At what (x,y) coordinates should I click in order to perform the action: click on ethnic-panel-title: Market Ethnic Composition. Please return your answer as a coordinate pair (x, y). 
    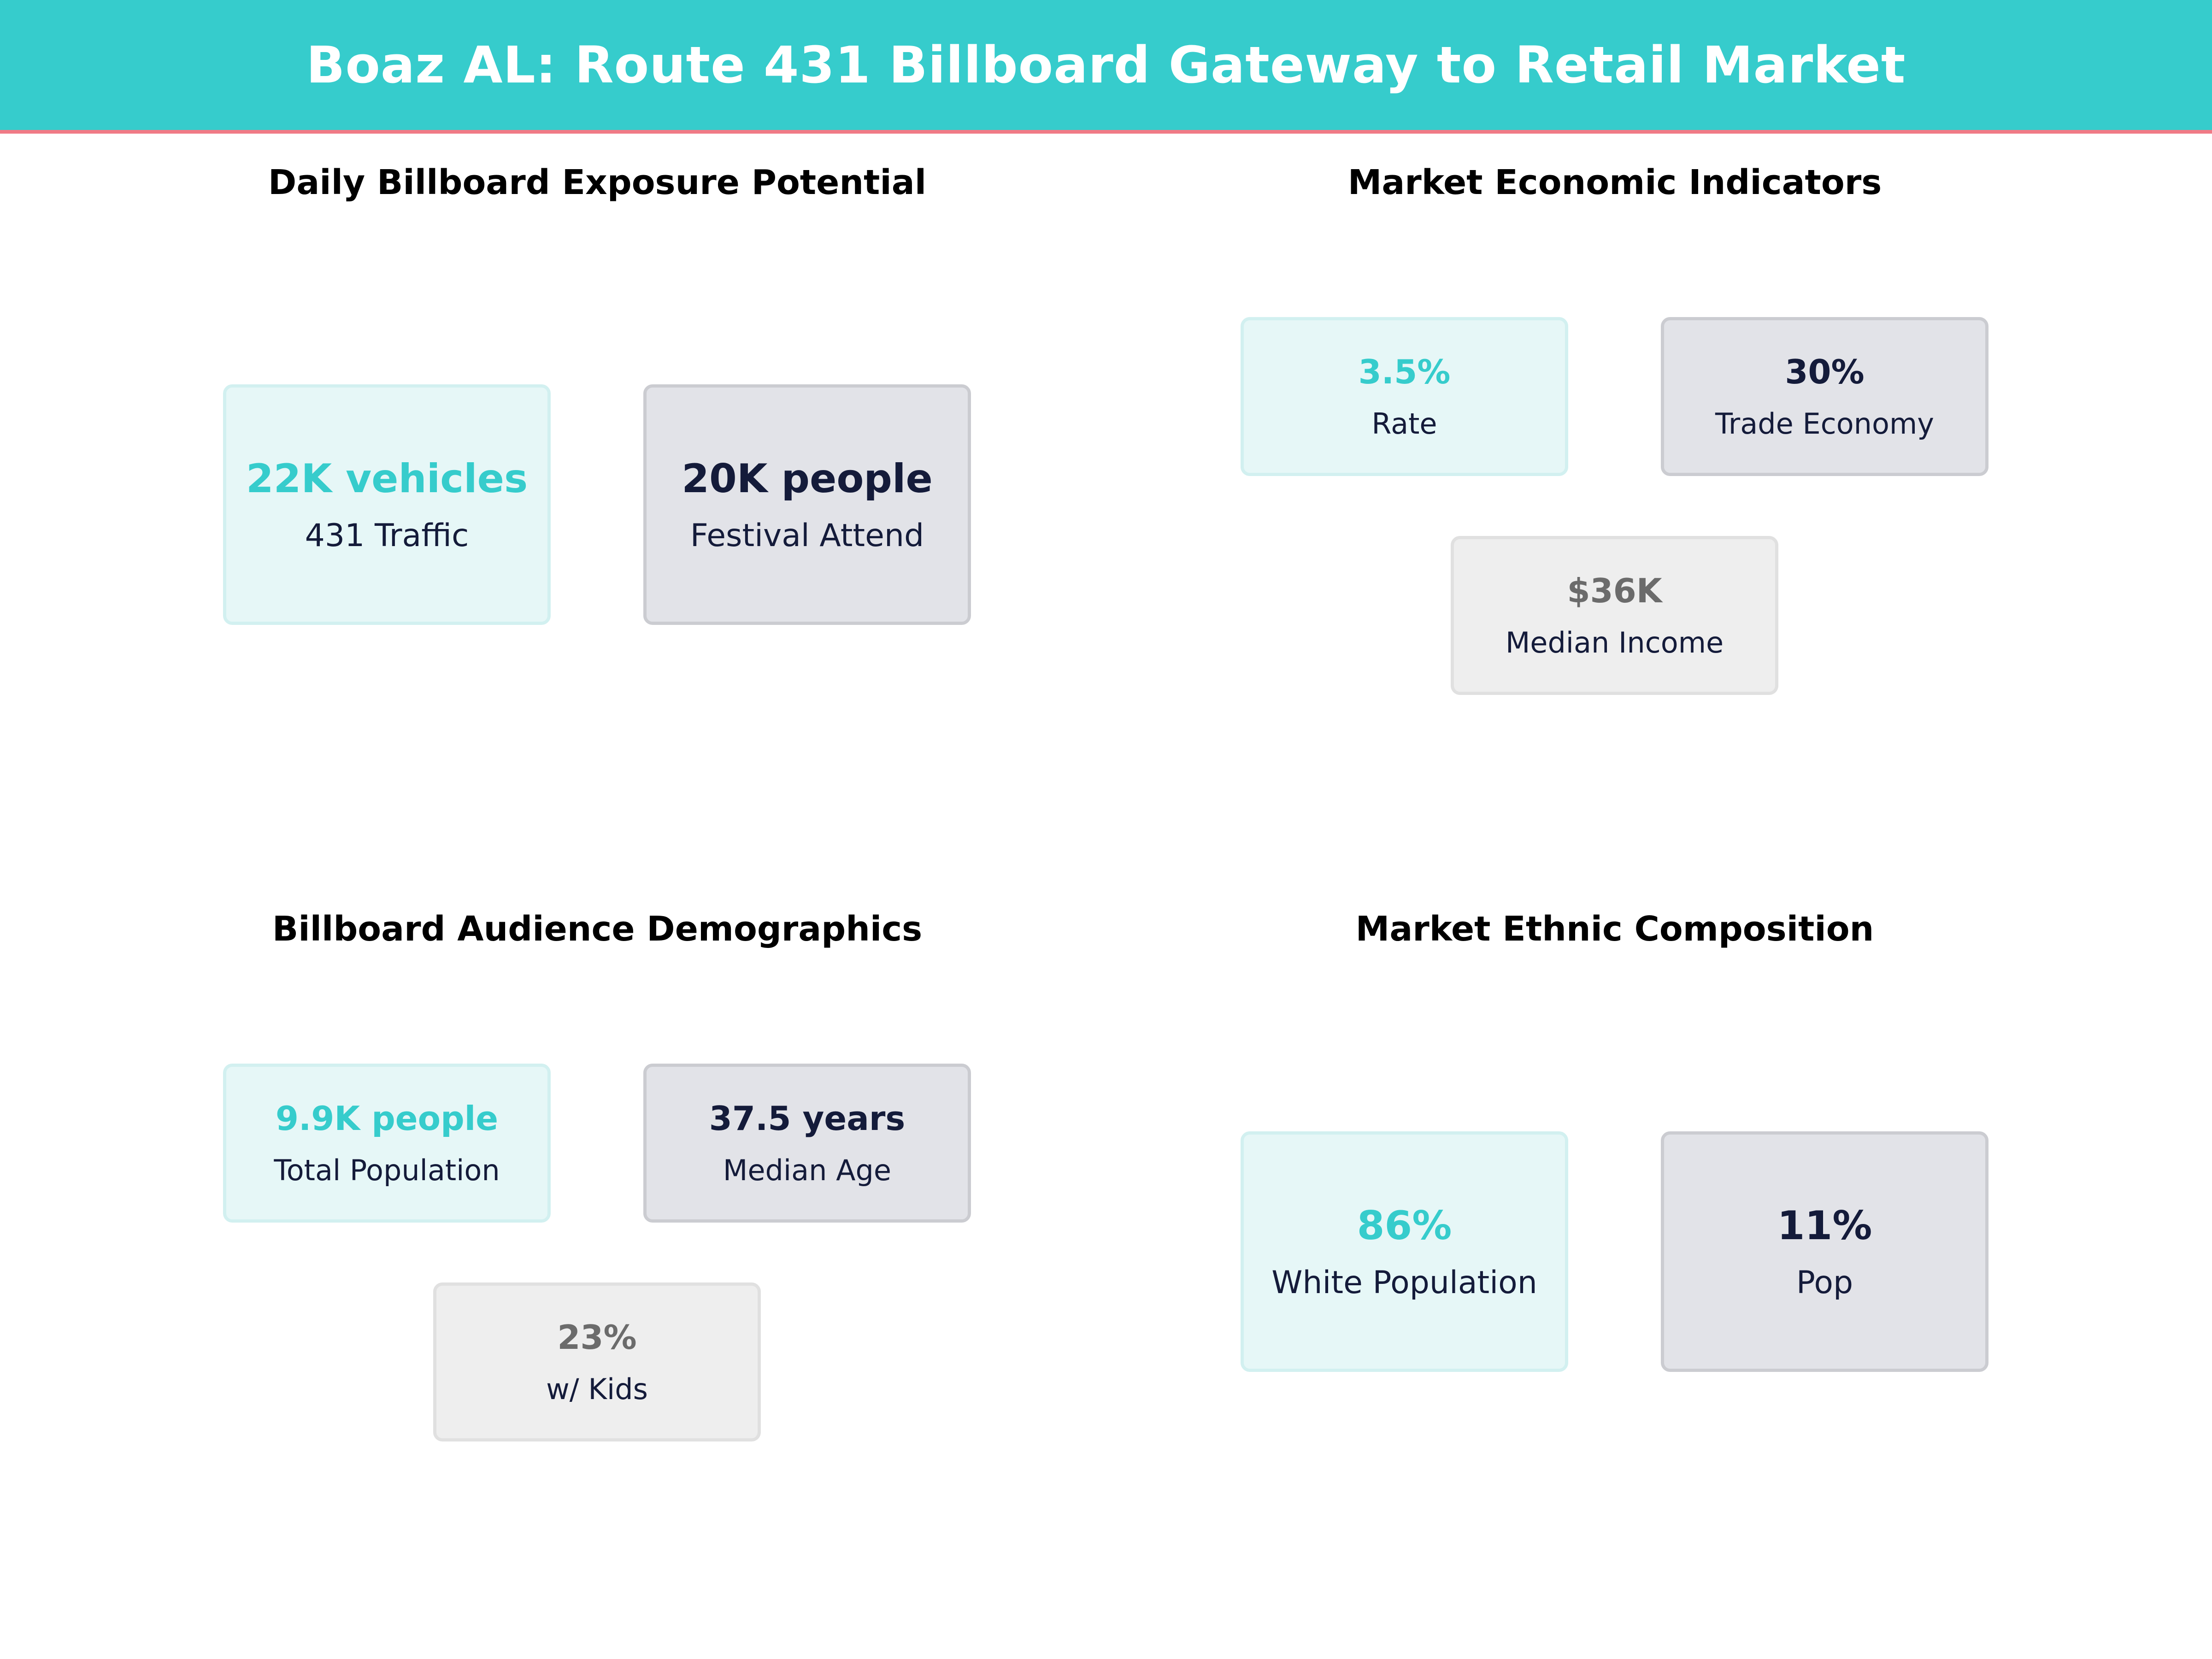
    Looking at the image, I should click on (1614, 929).